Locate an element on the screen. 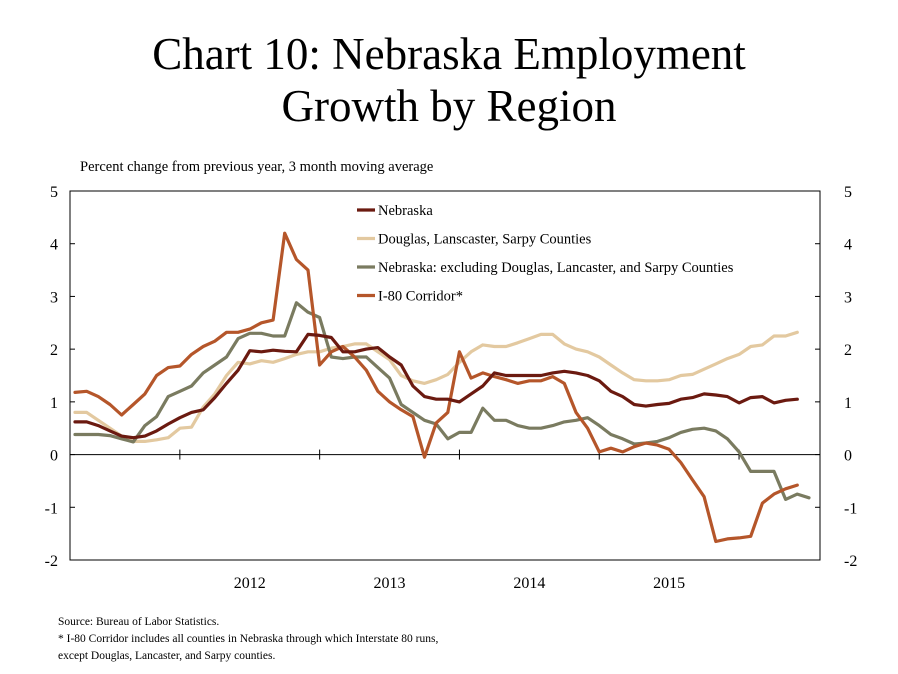 The image size is (898, 674). y-tick-label-right: -1 is located at coordinates (850, 508).